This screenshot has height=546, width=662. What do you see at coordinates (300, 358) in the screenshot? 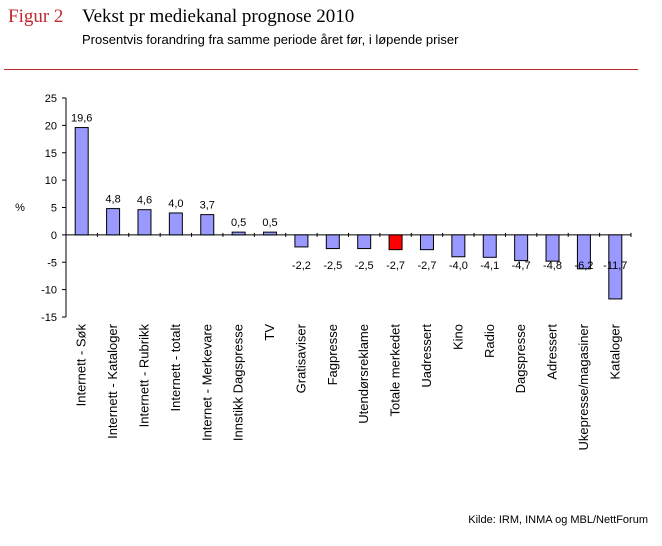
I see `x-category-label: Gratisaviser` at bounding box center [300, 358].